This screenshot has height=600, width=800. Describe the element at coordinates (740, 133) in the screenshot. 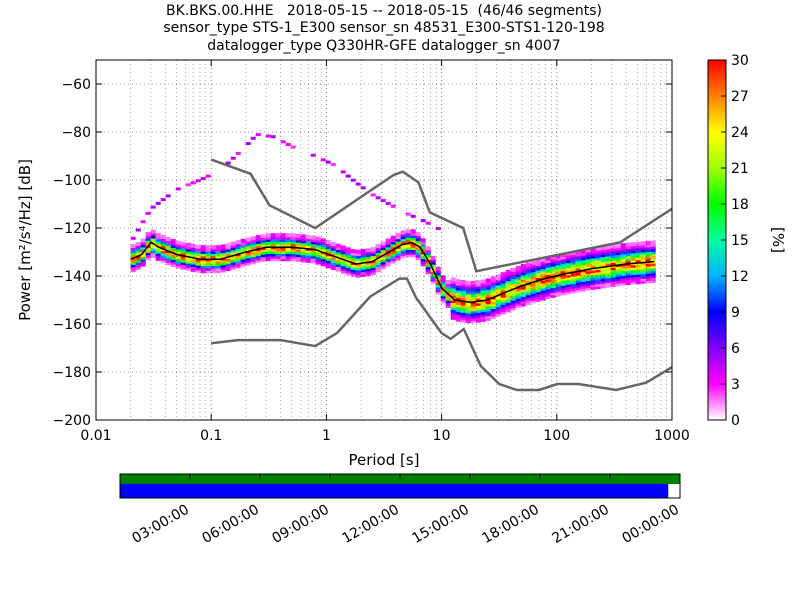

I see `colorbar-tick-label: 24` at that location.